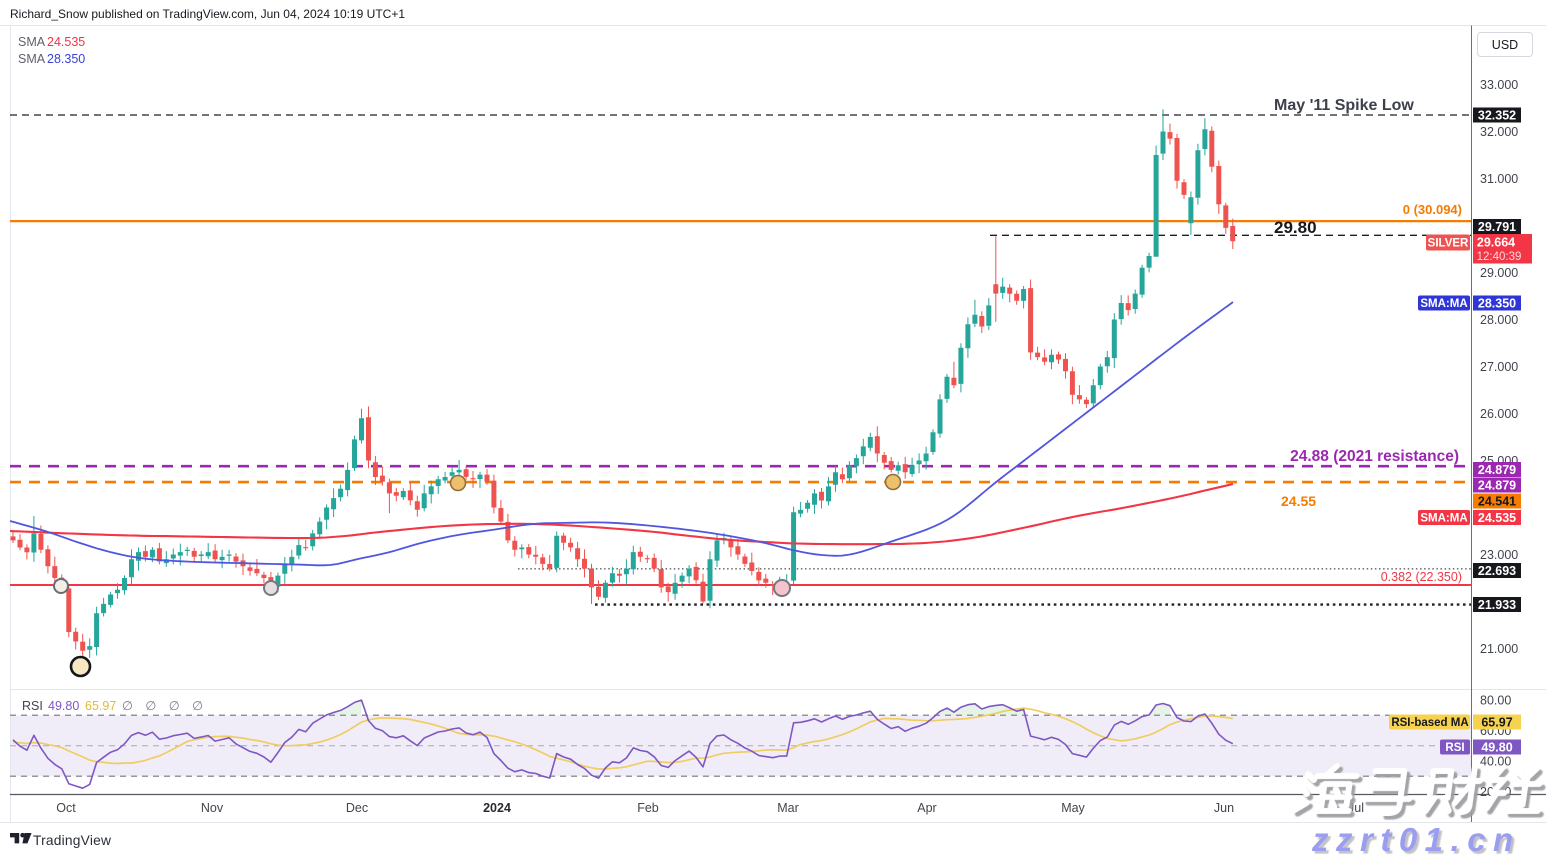 Image resolution: width=1546 pixels, height=857 pixels. I want to click on svg-text: 24.55, so click(1298, 501).